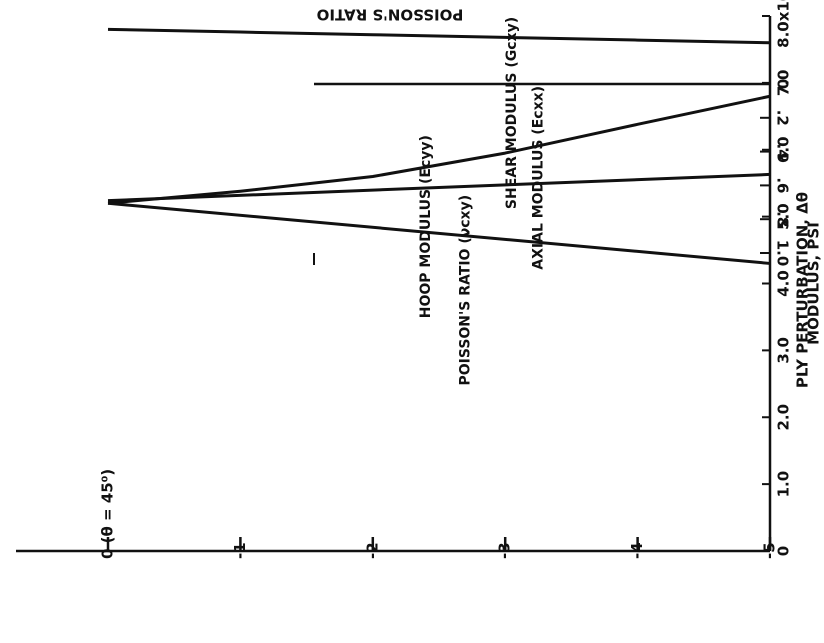 The height and width of the screenshot is (643, 824). What do you see at coordinates (108, 514) in the screenshot?
I see `perturbation-tick-label: 0 (θ = 45⁰)` at bounding box center [108, 514].